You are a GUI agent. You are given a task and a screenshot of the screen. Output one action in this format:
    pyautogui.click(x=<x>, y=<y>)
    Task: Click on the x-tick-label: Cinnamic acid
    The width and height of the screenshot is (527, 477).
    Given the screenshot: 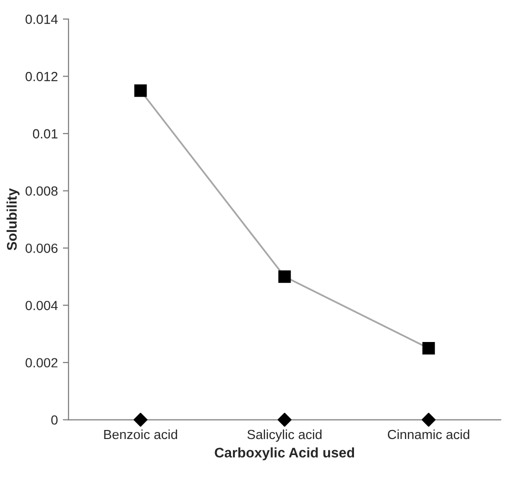 What is the action you would take?
    pyautogui.click(x=429, y=434)
    